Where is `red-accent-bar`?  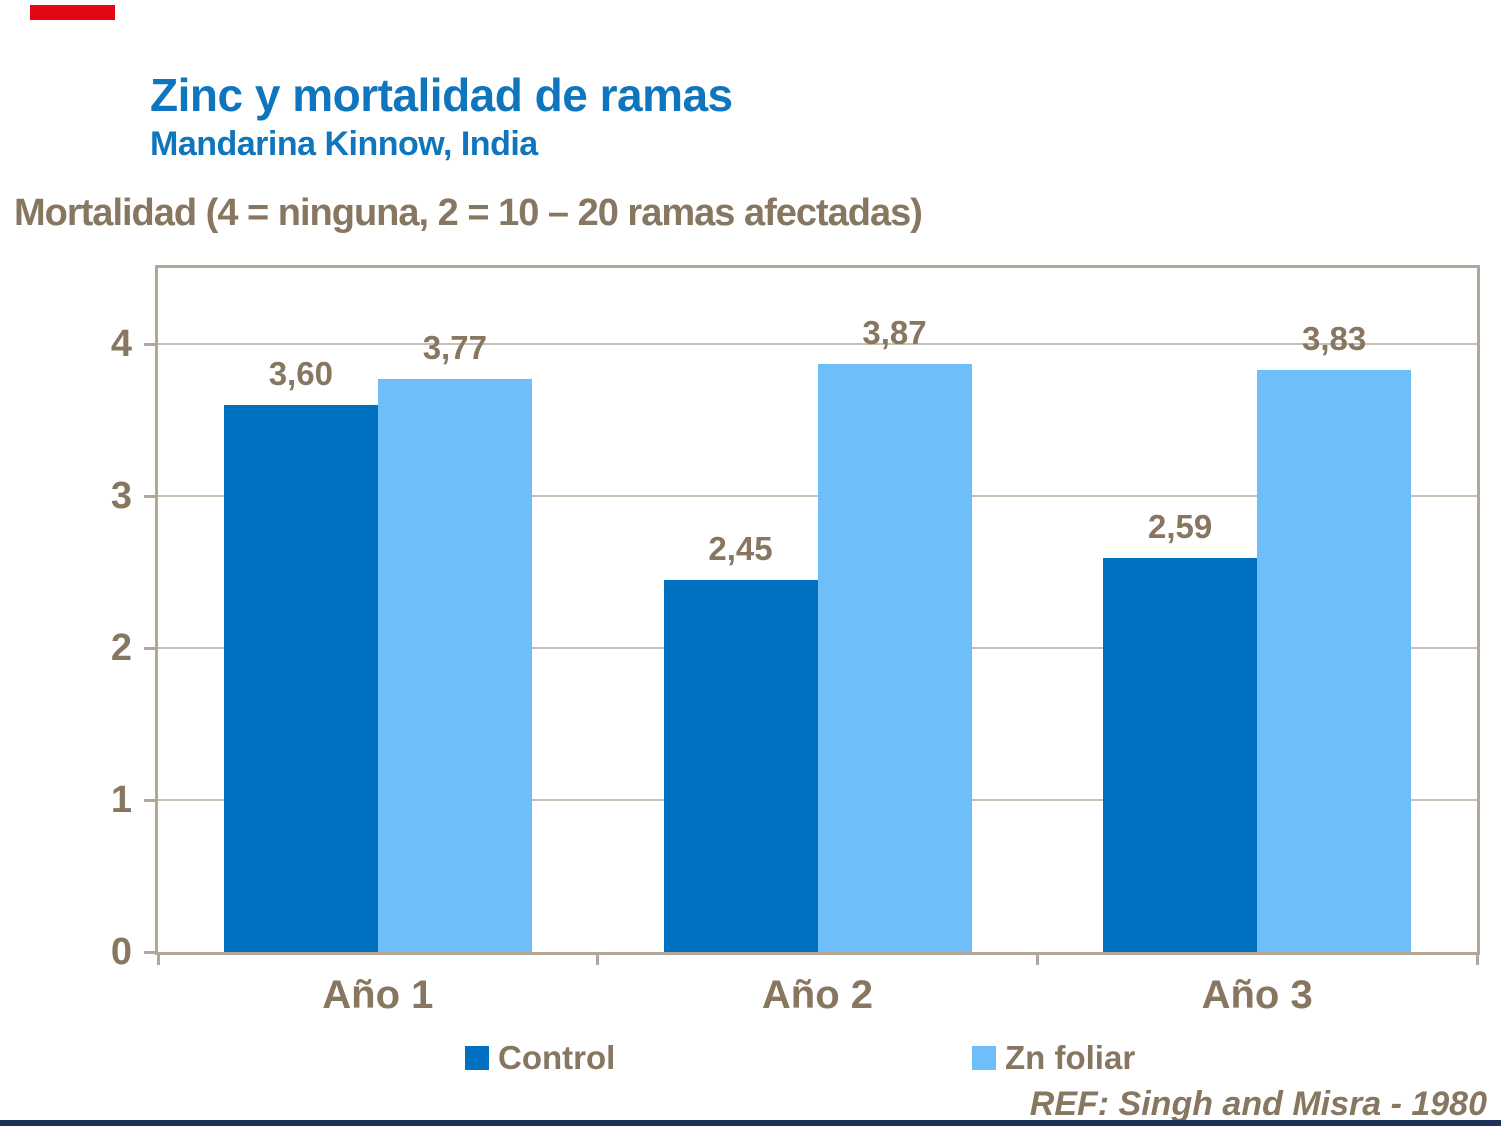 red-accent-bar is located at coordinates (72, 12).